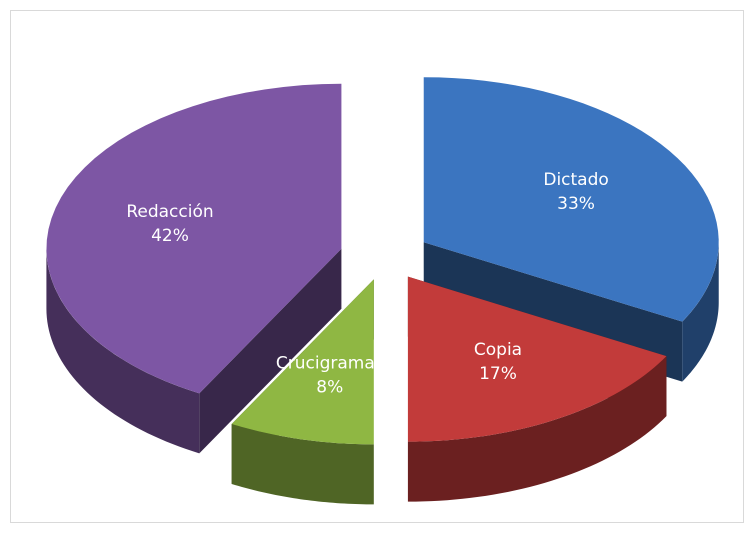 The image size is (754, 533). What do you see at coordinates (329, 387) in the screenshot?
I see `slice-value-label: 8%` at bounding box center [329, 387].